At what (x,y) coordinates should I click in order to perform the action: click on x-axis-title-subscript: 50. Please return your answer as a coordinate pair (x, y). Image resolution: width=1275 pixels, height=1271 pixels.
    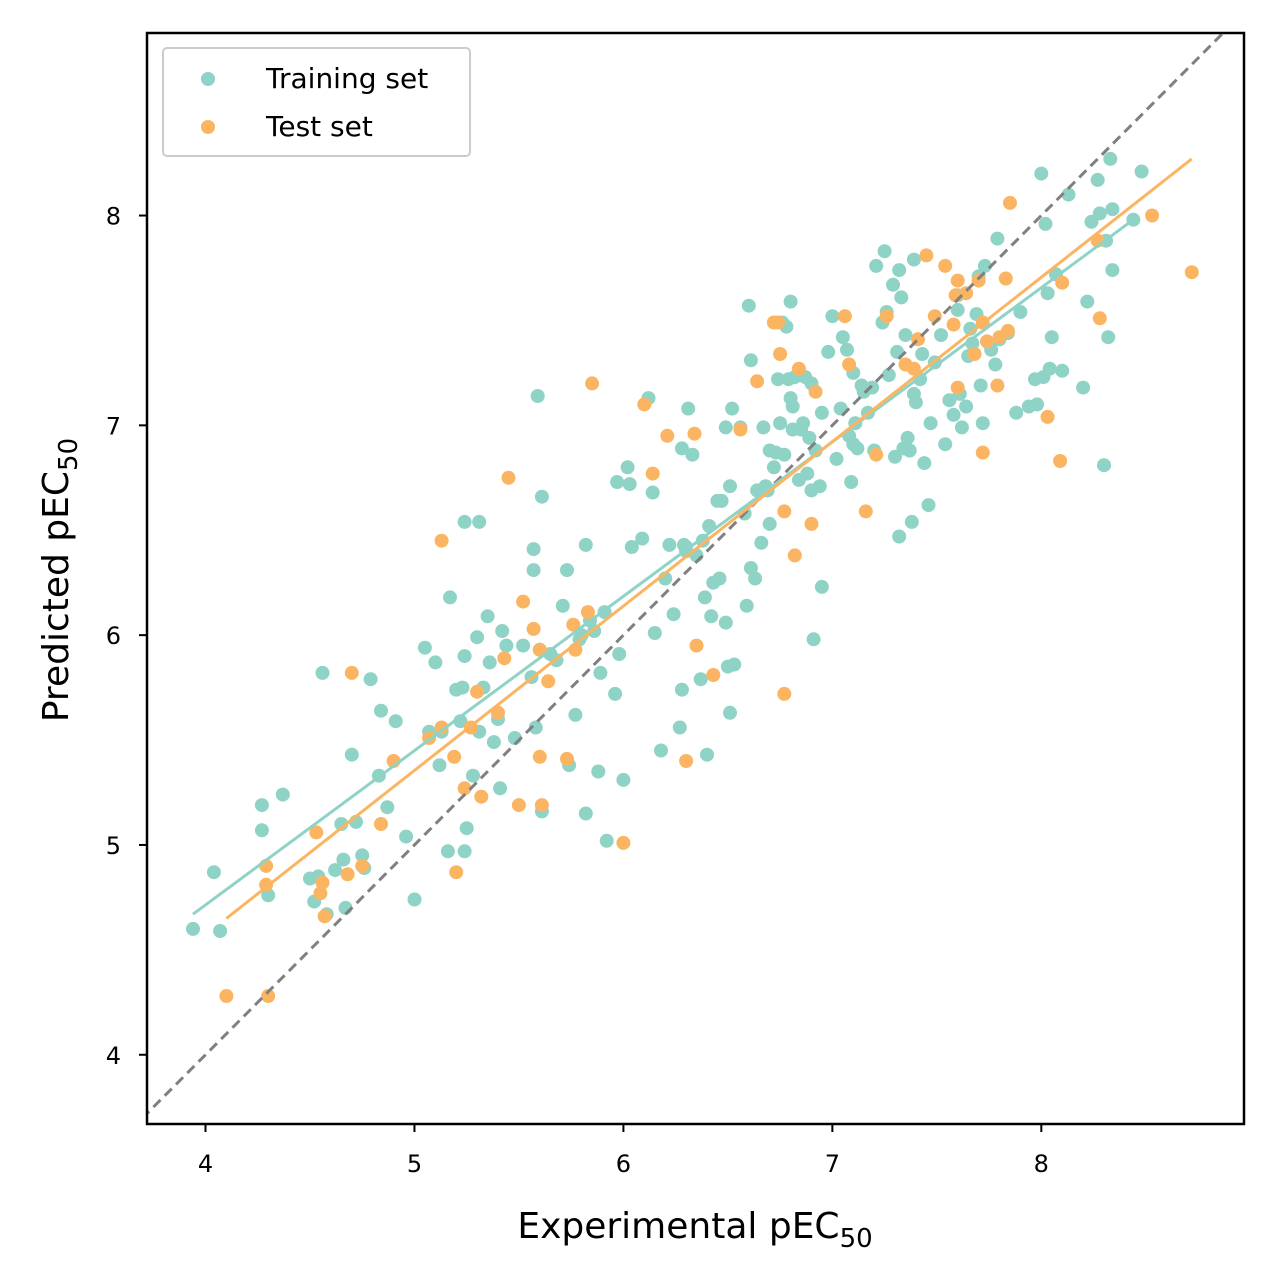
    Looking at the image, I should click on (856, 1239).